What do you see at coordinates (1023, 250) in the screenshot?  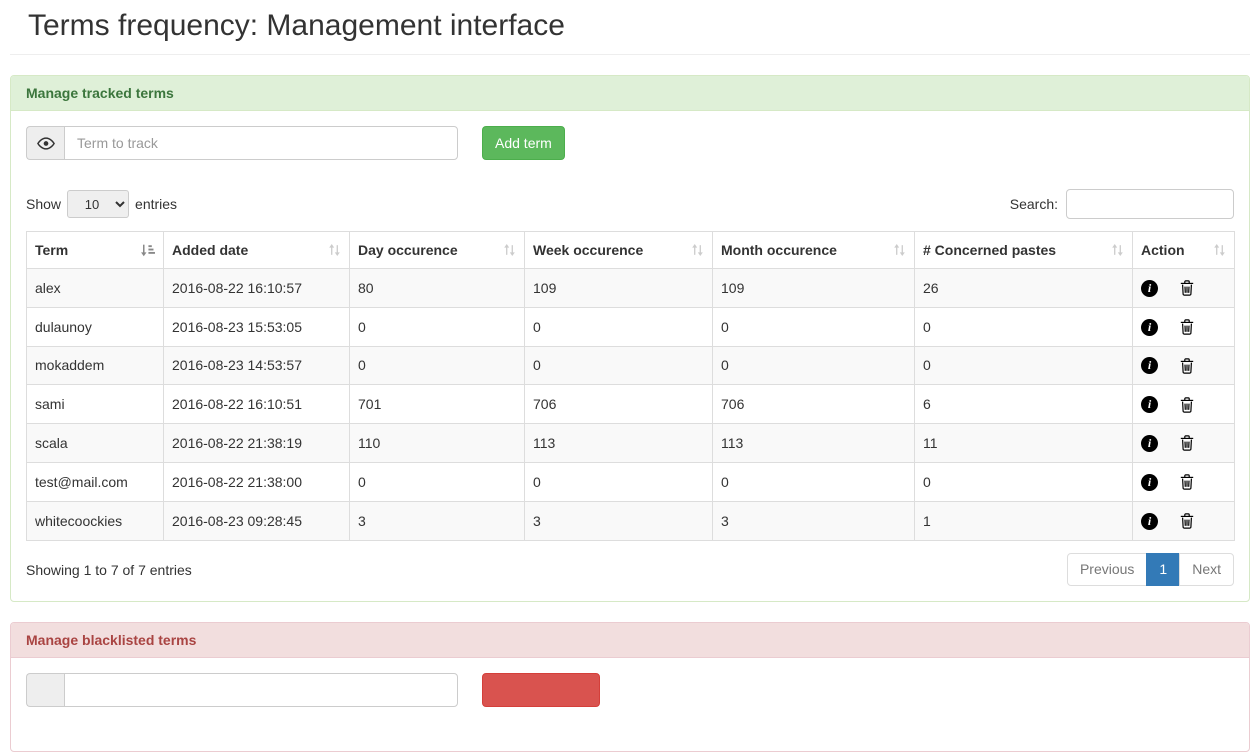 I see `column-header-concerned-pastes: # Concerned pastes` at bounding box center [1023, 250].